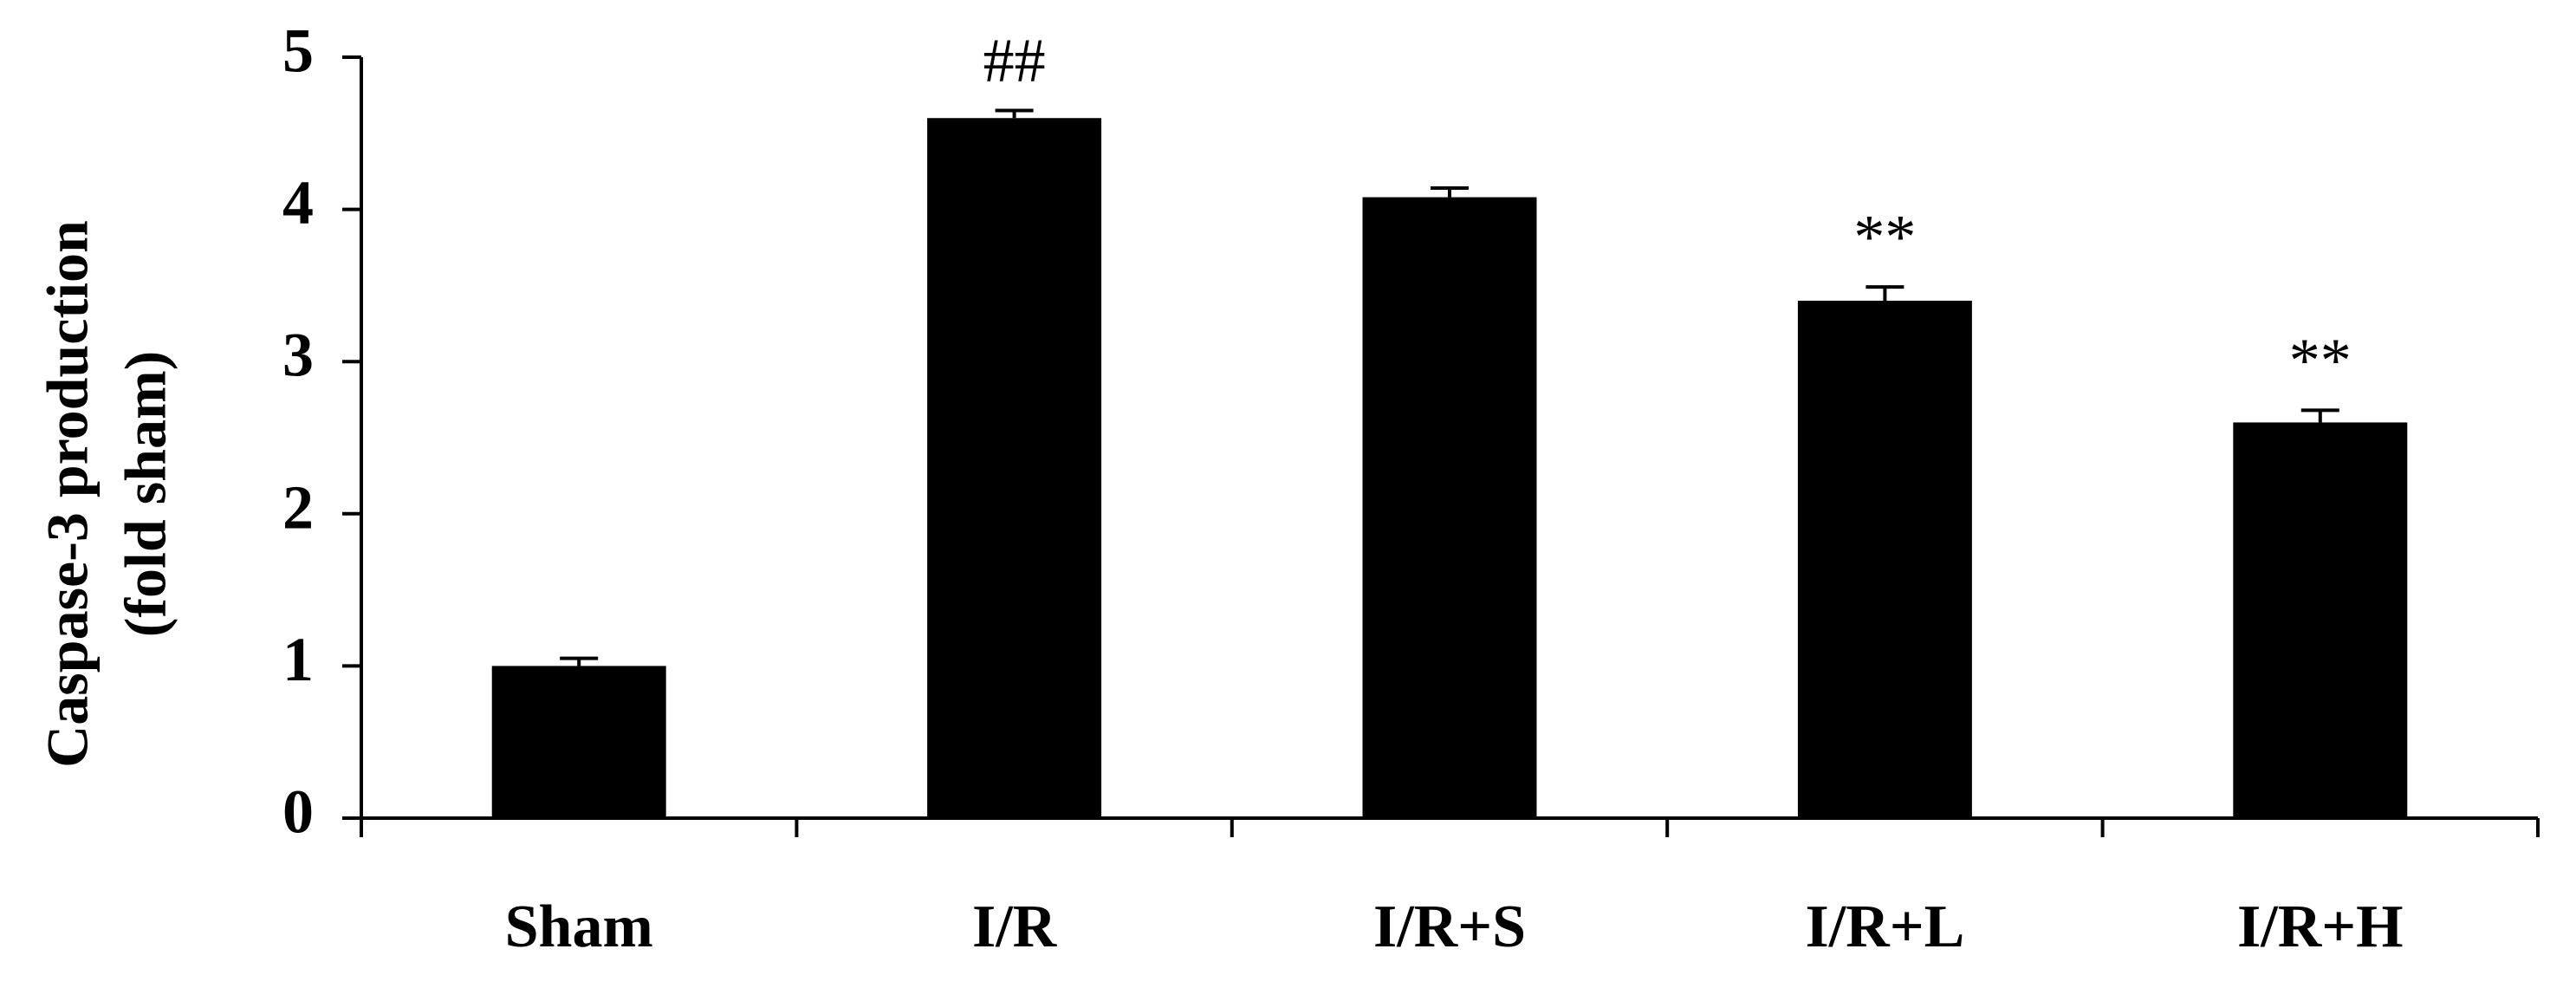 The image size is (2576, 988). Describe the element at coordinates (298, 202) in the screenshot. I see `y-tick-label: 4` at that location.